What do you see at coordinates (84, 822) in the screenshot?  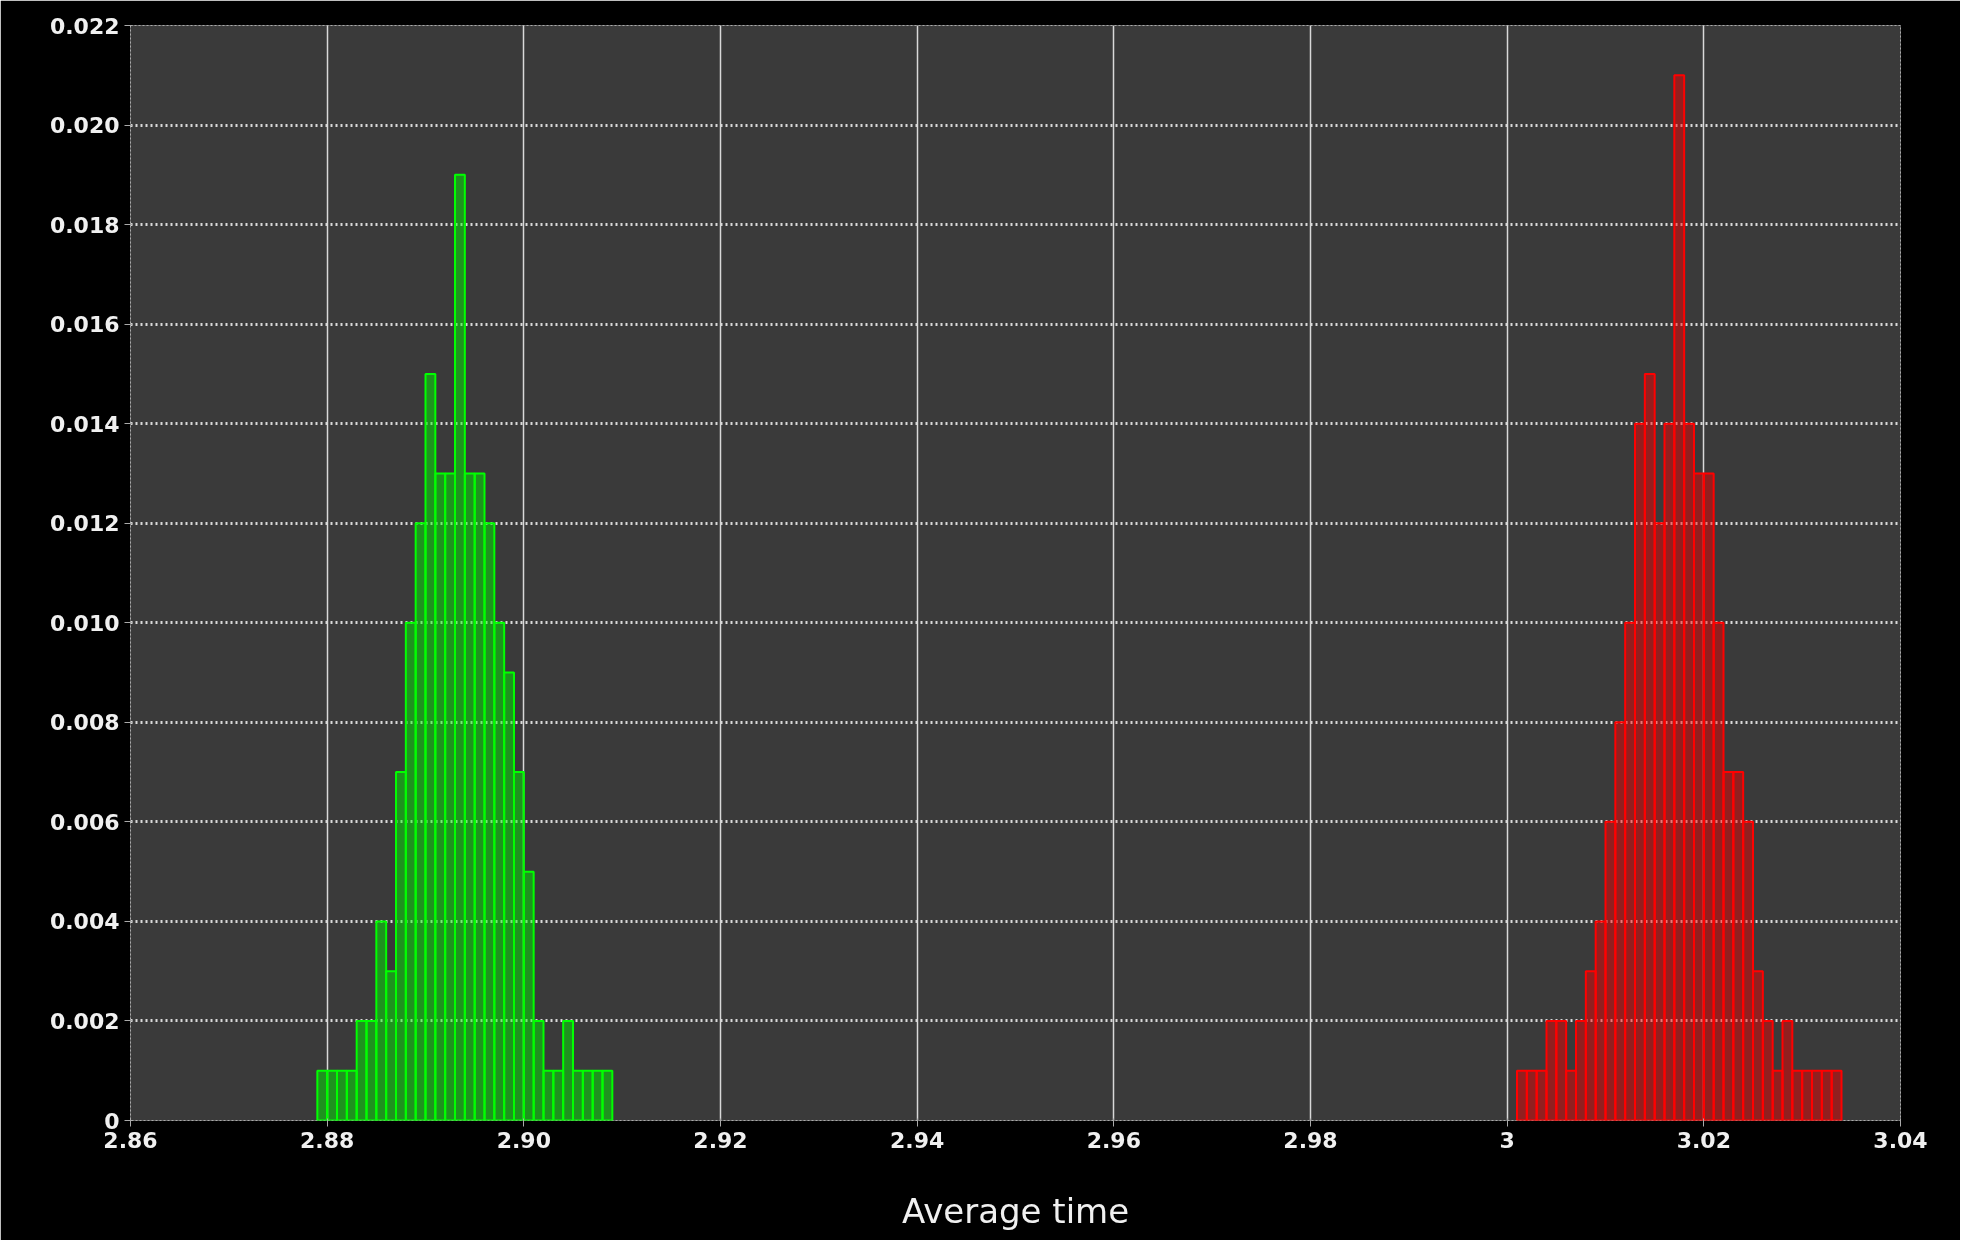 I see `y-tick-label: 0.006` at bounding box center [84, 822].